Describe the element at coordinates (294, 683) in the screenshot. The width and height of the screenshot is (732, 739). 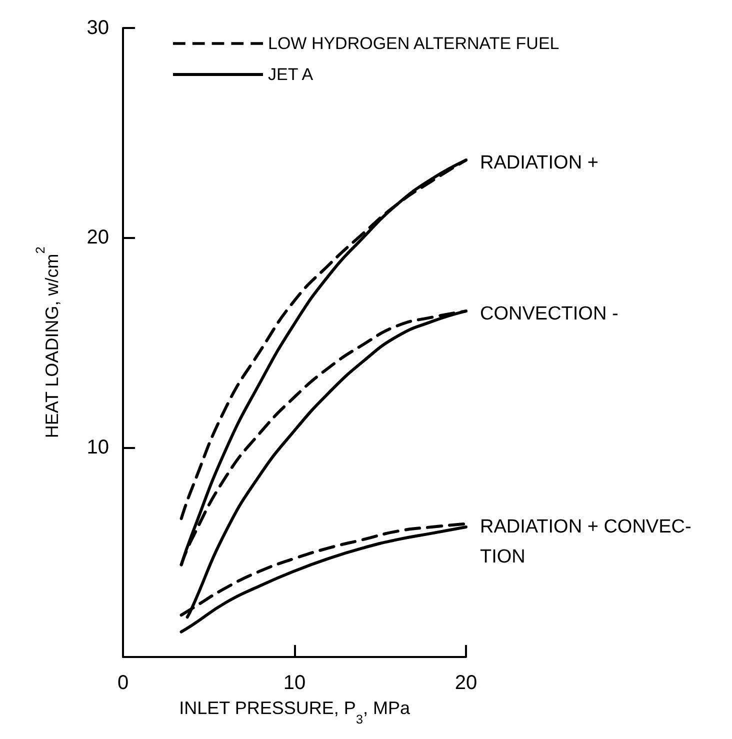
I see `x-tick-label: 10` at that location.